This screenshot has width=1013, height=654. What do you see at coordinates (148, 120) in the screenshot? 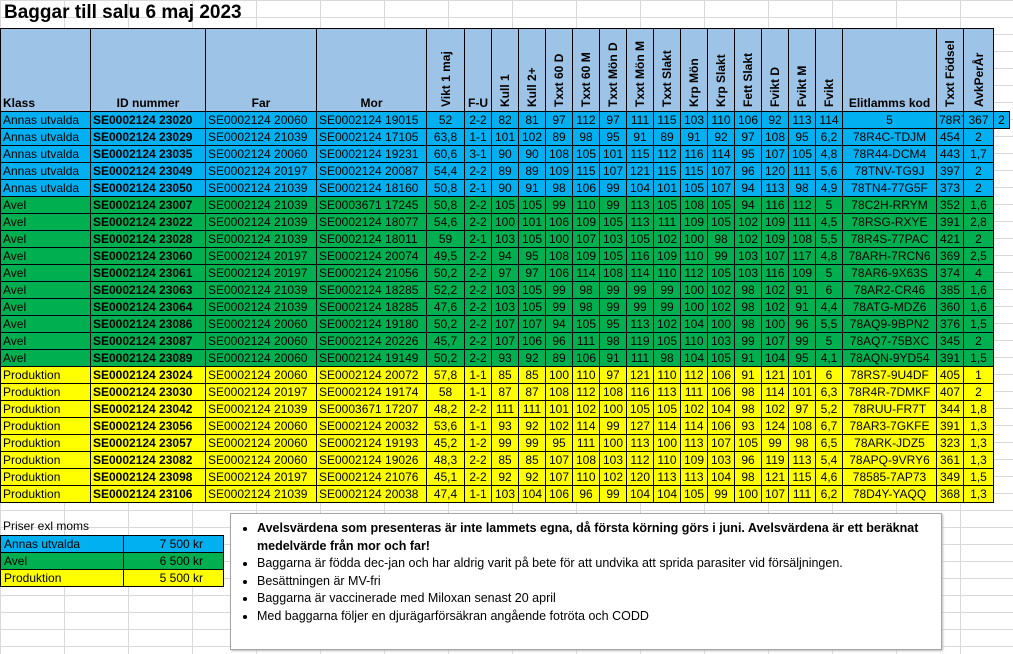
I see `table-cell: SE0002124 23020` at bounding box center [148, 120].